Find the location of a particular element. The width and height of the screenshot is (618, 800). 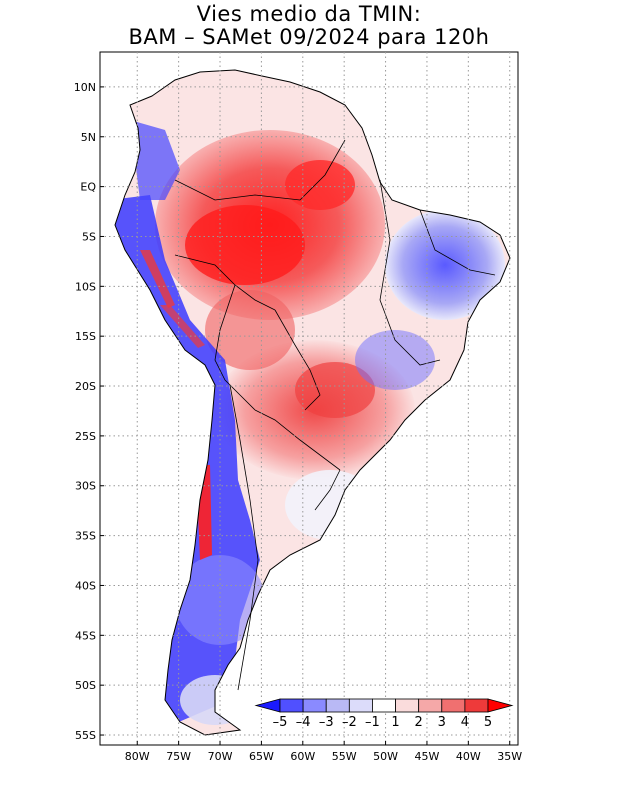

colorbar-label: –4 is located at coordinates (303, 722).